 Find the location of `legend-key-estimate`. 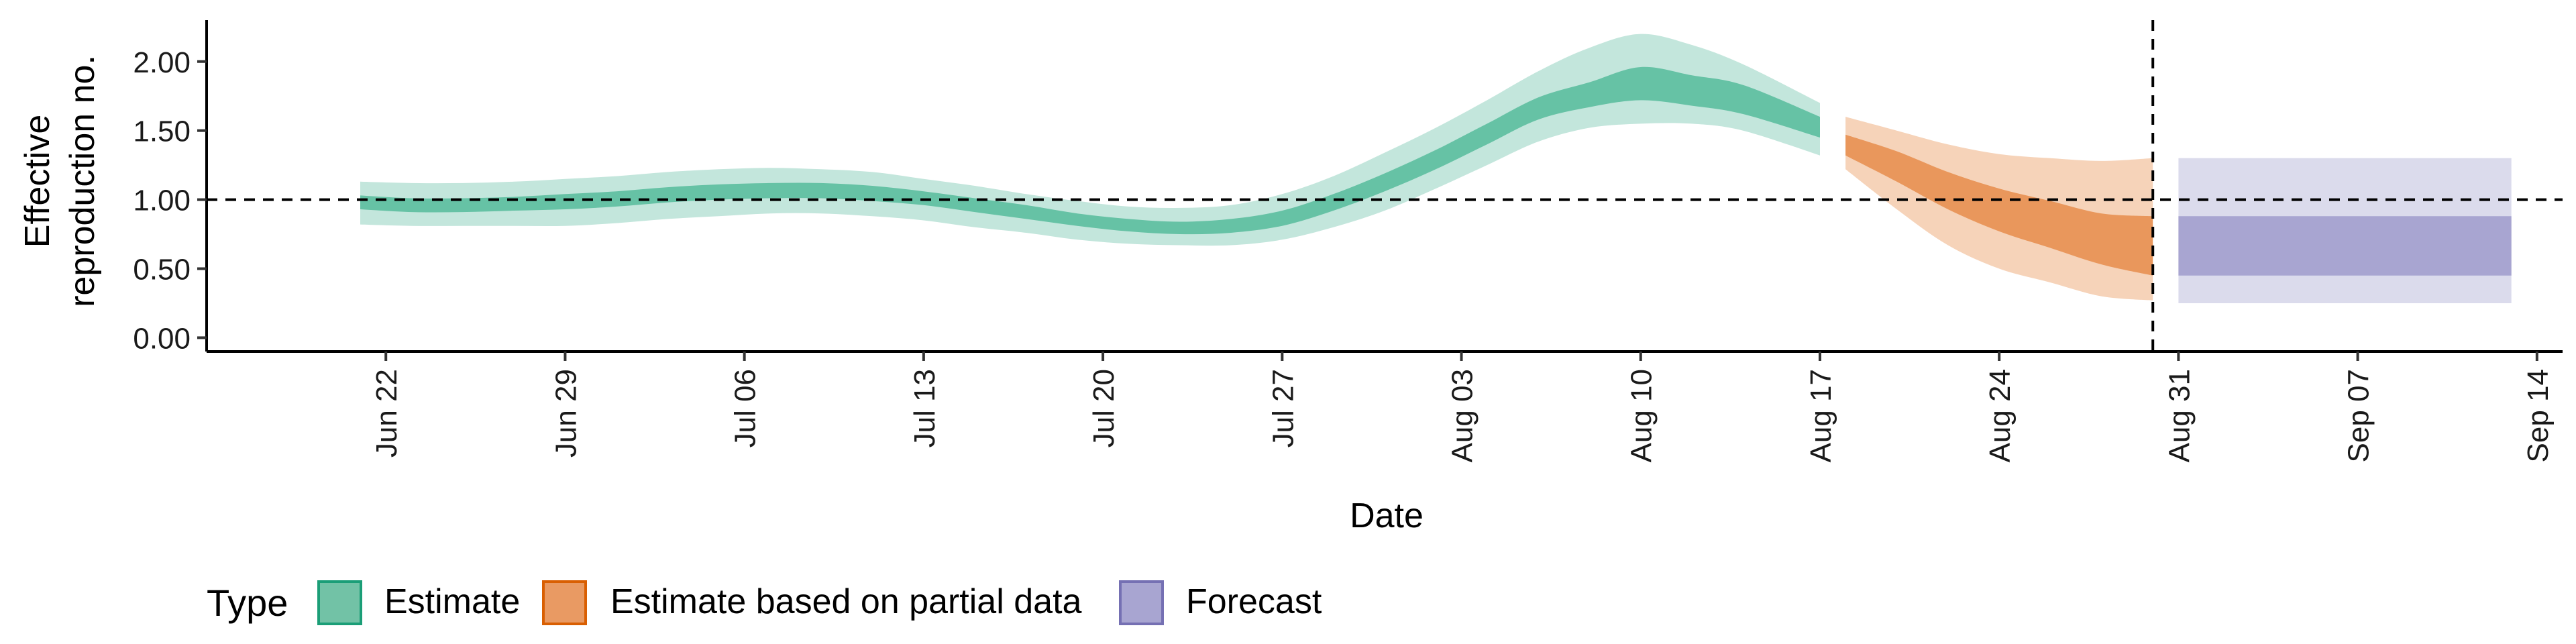

legend-key-estimate is located at coordinates (339, 602).